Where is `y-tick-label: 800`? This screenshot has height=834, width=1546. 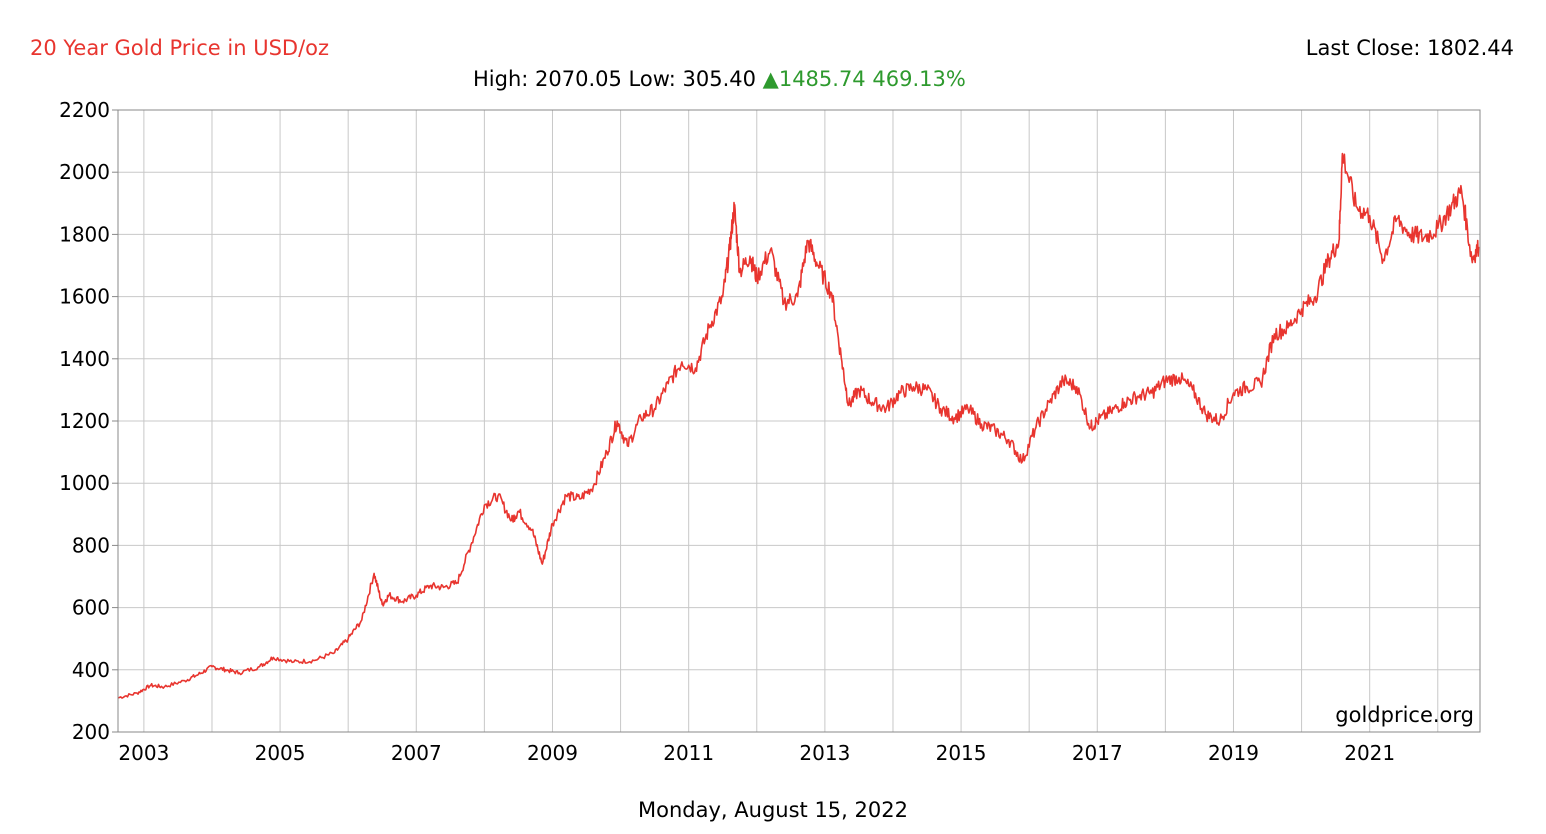 y-tick-label: 800 is located at coordinates (91, 545).